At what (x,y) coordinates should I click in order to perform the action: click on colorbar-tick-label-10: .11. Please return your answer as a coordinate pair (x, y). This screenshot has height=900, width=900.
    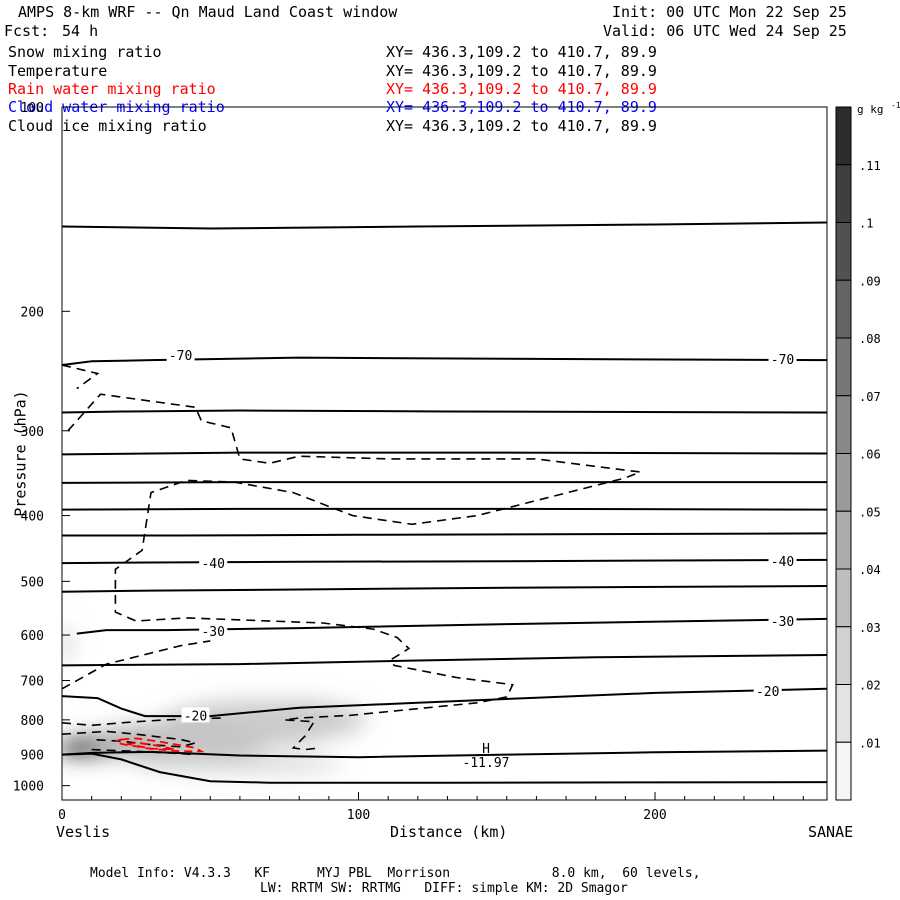
    Looking at the image, I should click on (870, 166).